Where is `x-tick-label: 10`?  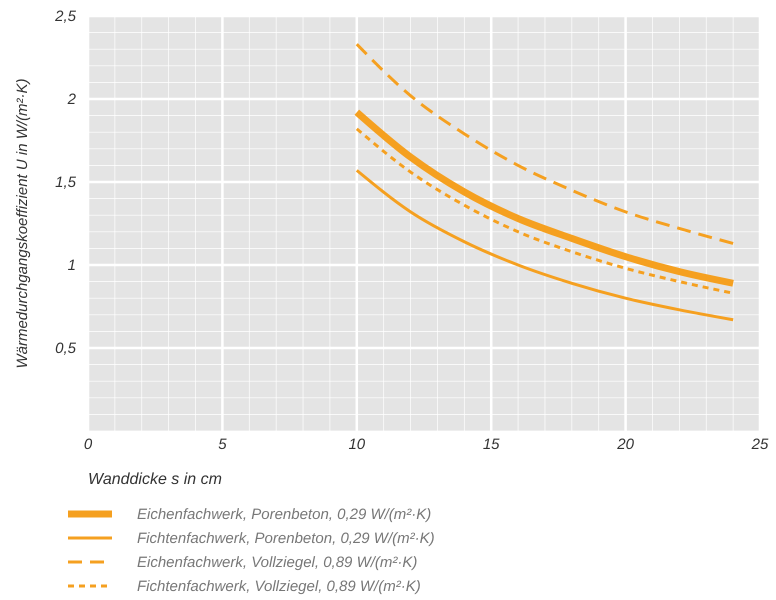
x-tick-label: 10 is located at coordinates (357, 444).